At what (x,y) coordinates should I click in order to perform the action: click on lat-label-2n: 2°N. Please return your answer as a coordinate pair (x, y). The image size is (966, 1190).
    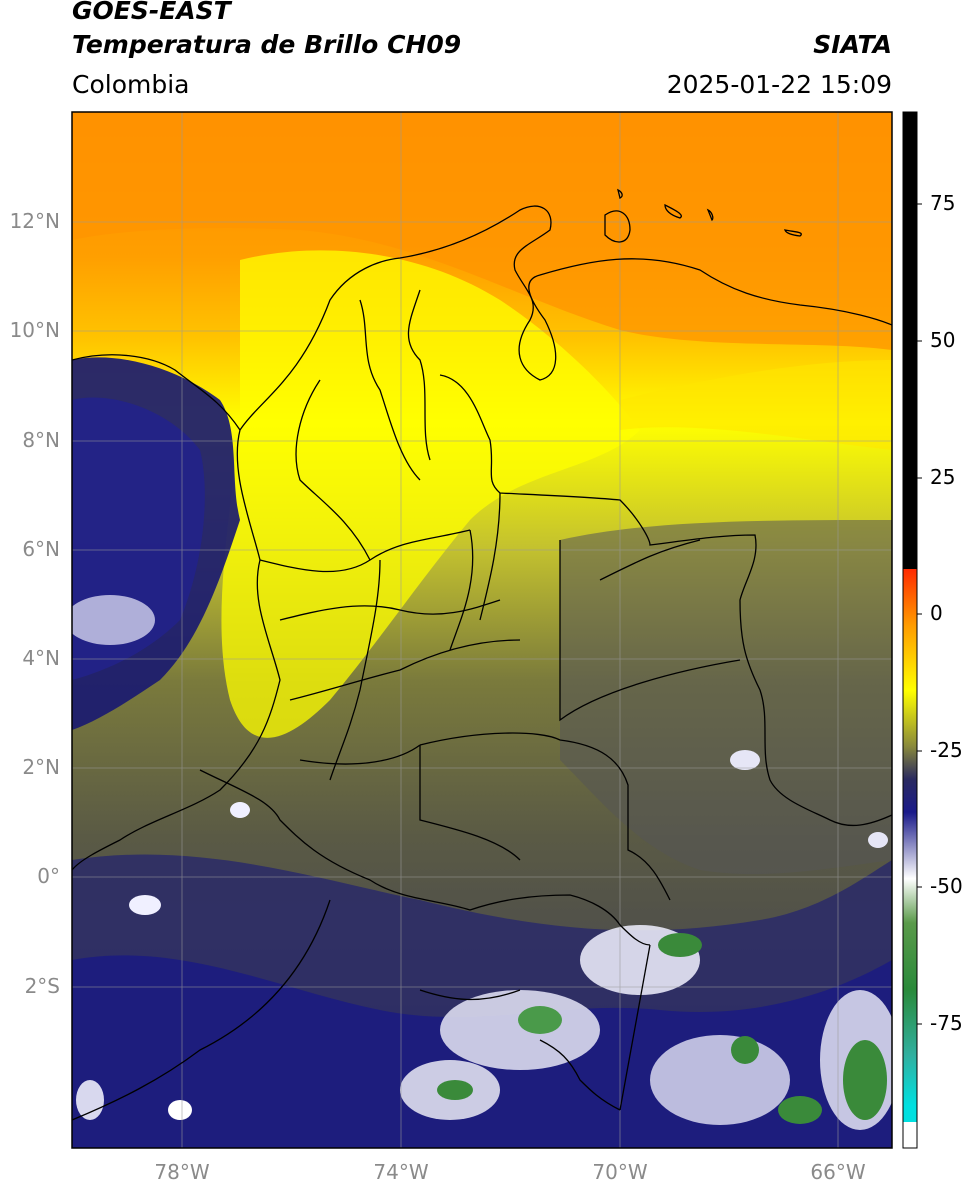
    Looking at the image, I should click on (41, 767).